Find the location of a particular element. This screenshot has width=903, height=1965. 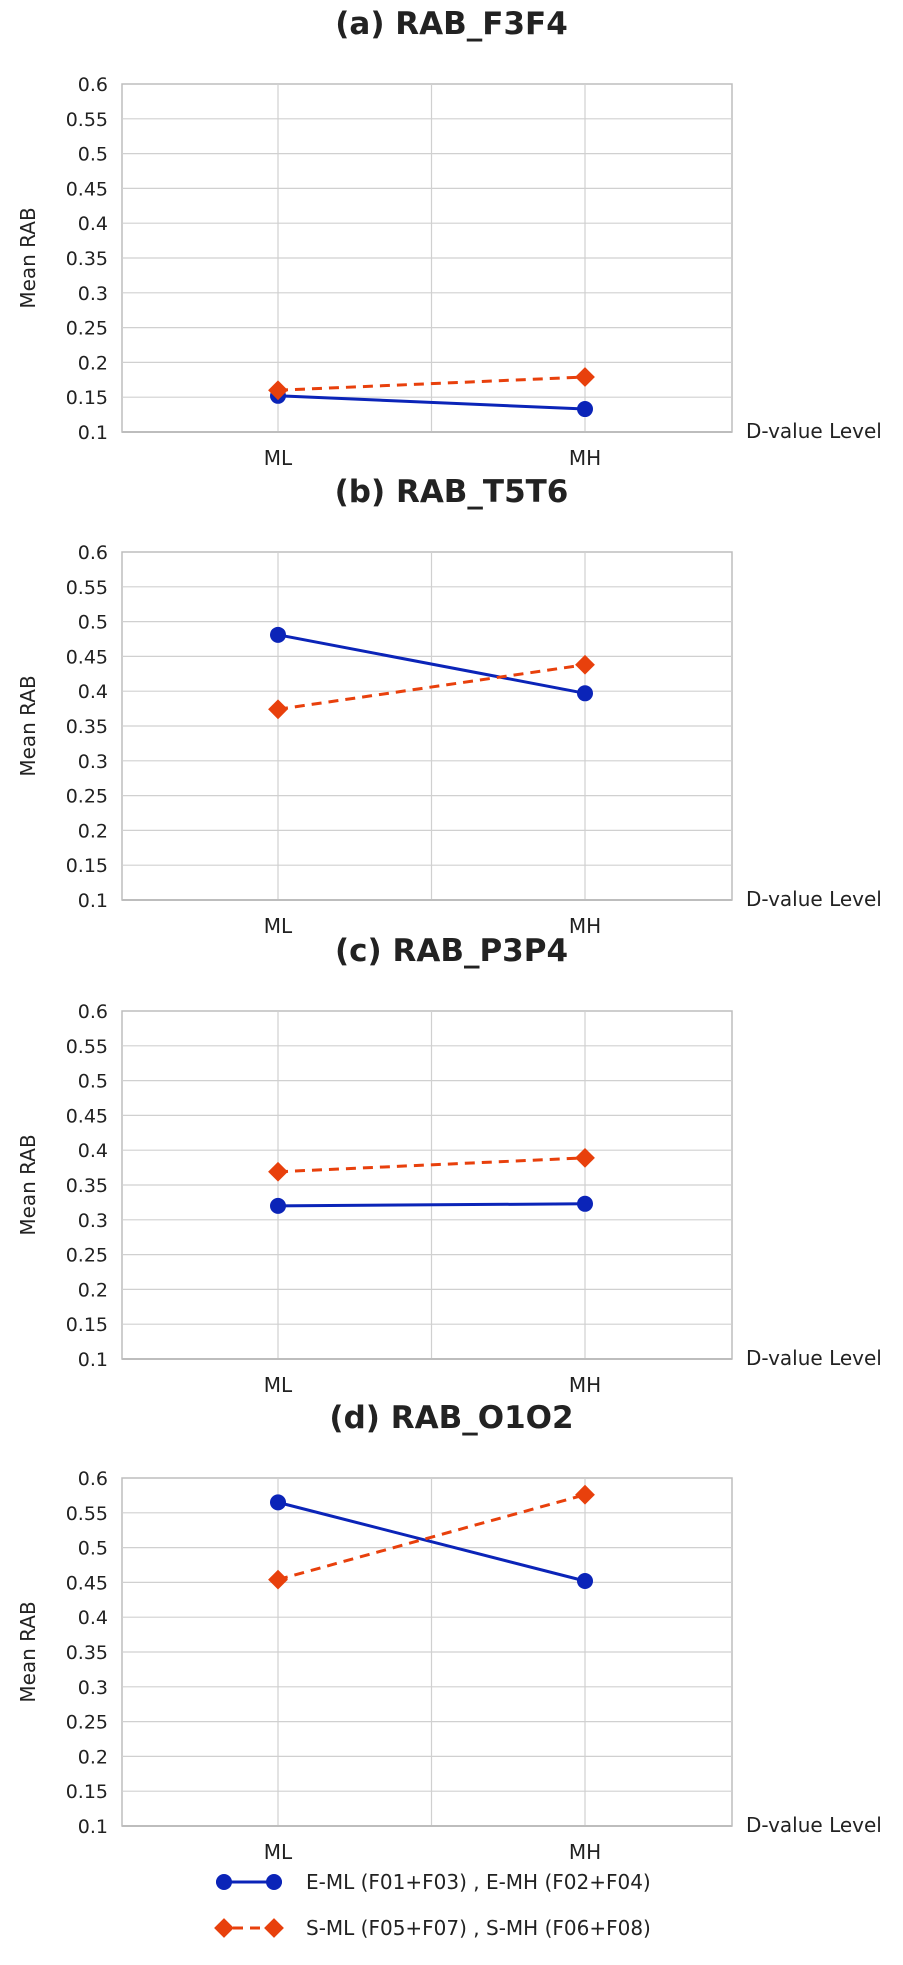

legend-entry-e: E-ML (F01+F03) , E-MH (F02+F04) is located at coordinates (430, 1882).